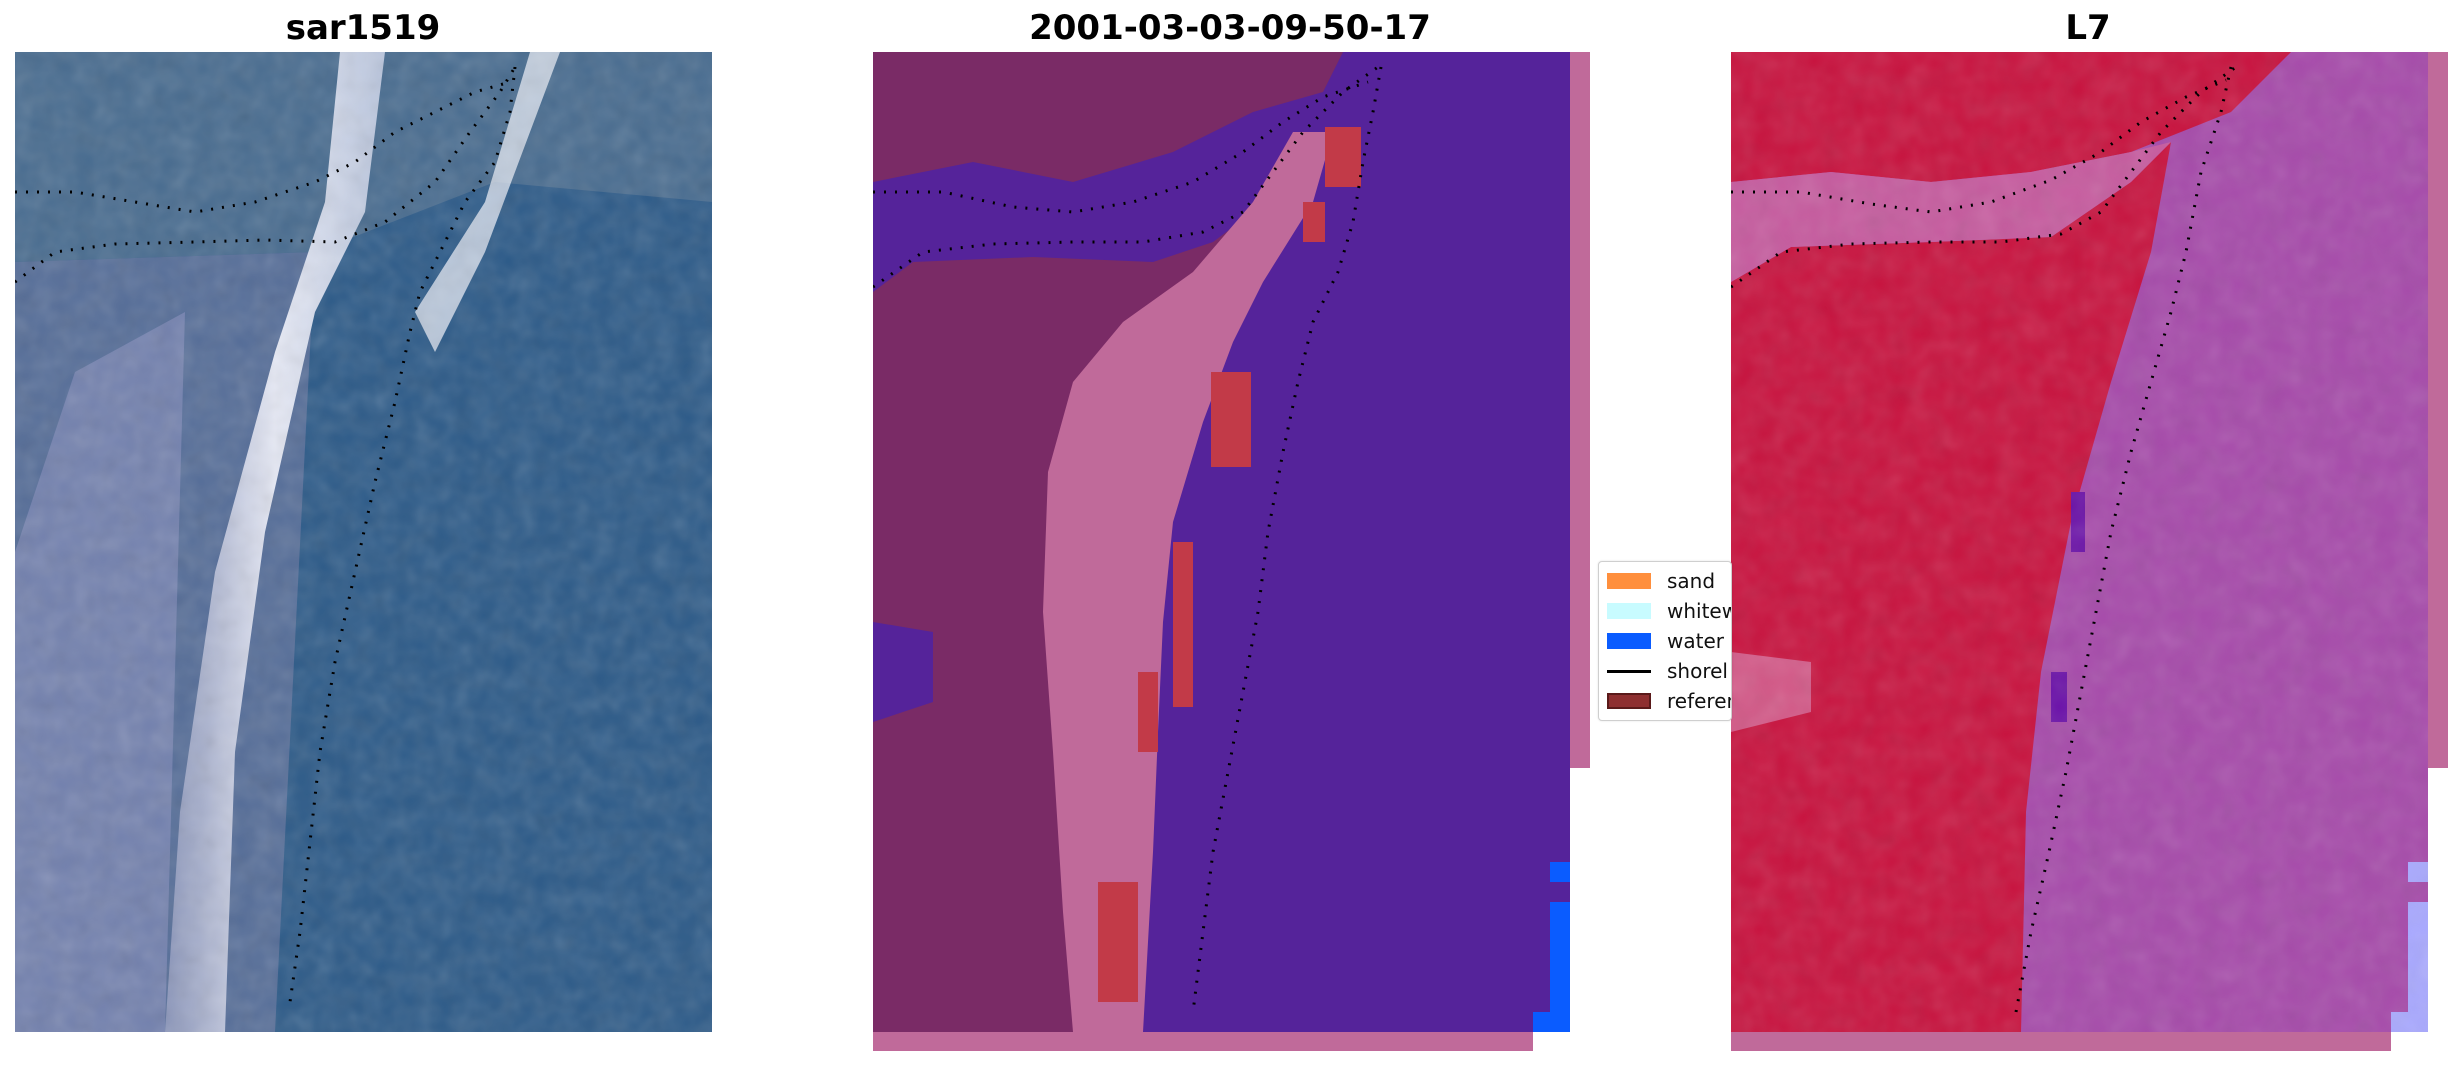 The image size is (2460, 1065). I want to click on classified-shoreline-mid, so click(1126, 177).